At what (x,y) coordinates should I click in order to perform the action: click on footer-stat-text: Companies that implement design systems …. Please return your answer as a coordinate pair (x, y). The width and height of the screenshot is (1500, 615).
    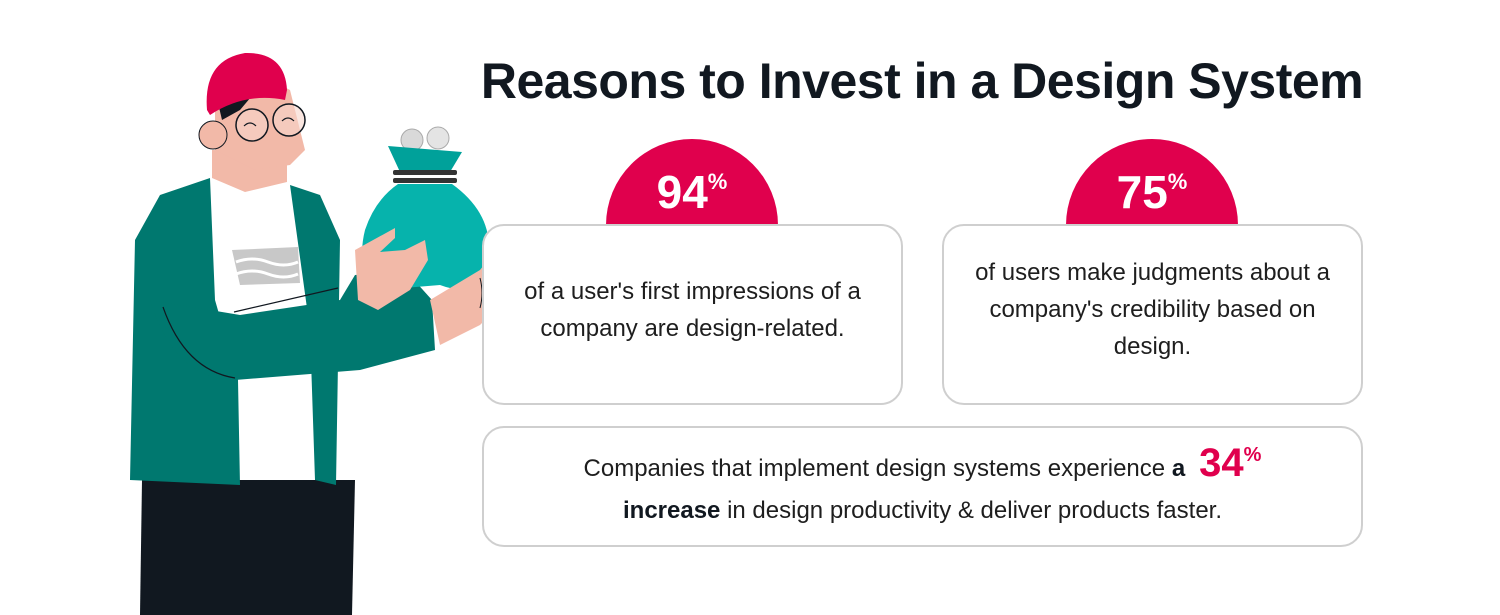
    Looking at the image, I should click on (922, 482).